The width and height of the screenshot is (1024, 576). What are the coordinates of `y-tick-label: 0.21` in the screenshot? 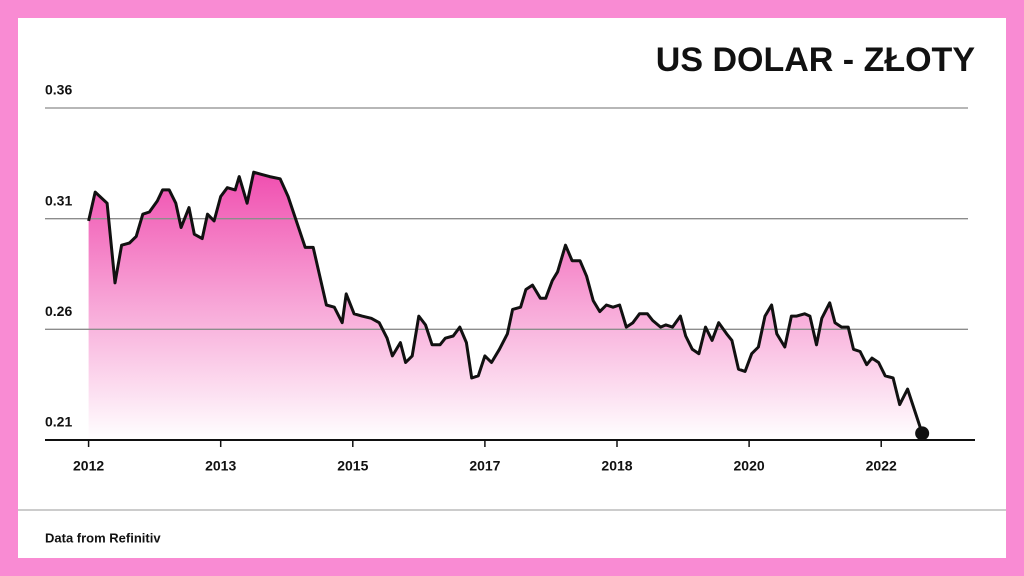 It's located at (58, 422).